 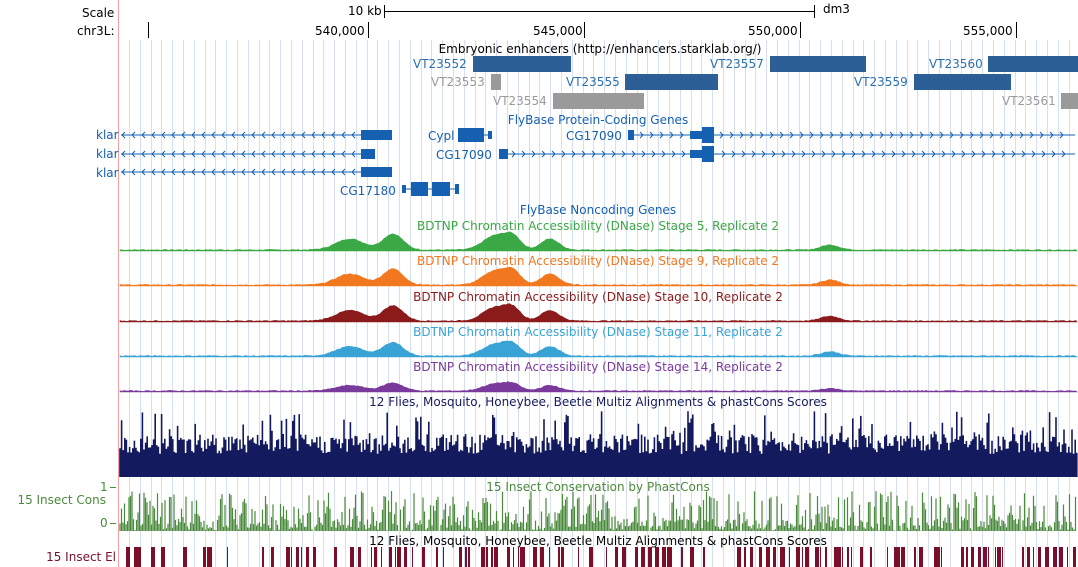 I want to click on dnase-stage14-signal, so click(x=598, y=382).